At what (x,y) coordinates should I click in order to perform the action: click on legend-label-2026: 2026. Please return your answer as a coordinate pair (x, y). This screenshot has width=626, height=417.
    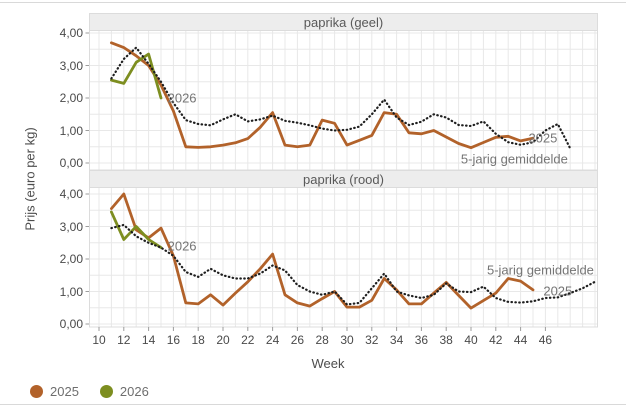
    Looking at the image, I should click on (134, 391).